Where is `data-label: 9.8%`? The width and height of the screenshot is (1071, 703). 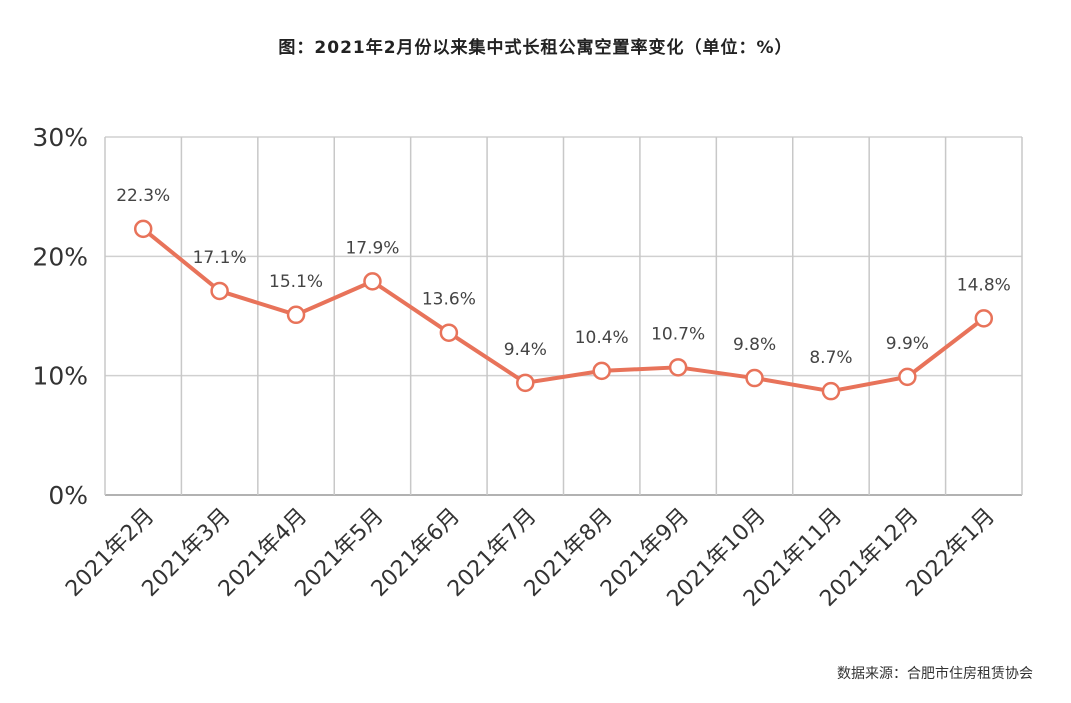
data-label: 9.8% is located at coordinates (754, 345).